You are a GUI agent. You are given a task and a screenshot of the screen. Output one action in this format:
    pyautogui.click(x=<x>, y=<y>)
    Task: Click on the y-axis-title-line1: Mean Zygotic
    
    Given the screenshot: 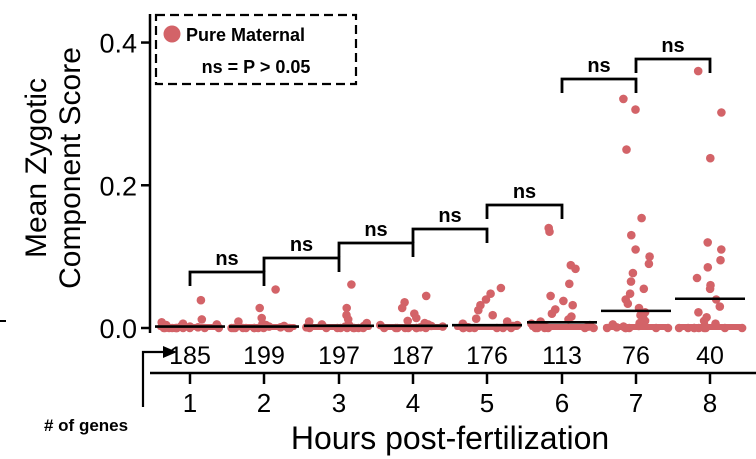 What is the action you would take?
    pyautogui.click(x=36, y=168)
    